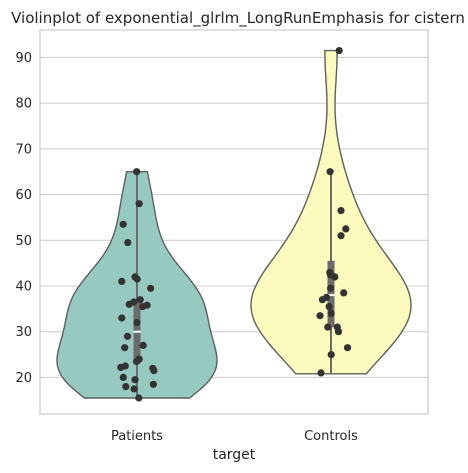 The height and width of the screenshot is (473, 468). What do you see at coordinates (23, 218) in the screenshot?
I see `y-tick-labels: 20 30 40 50 60 70 80 90` at bounding box center [23, 218].